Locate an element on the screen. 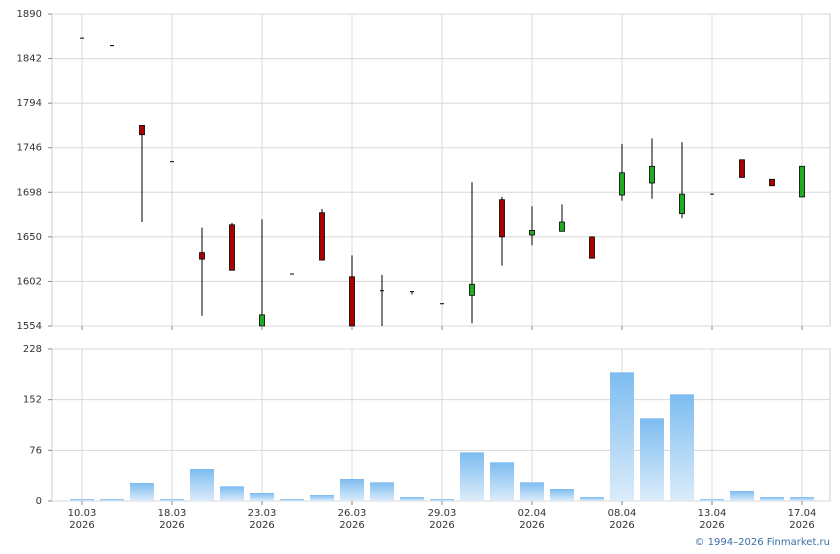  y-tick-label: 0 is located at coordinates (39, 501).